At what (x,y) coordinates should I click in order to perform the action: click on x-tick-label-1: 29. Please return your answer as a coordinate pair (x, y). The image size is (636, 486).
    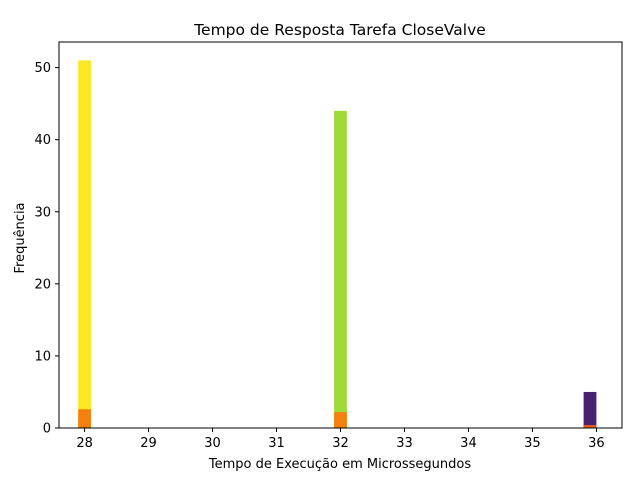
    Looking at the image, I should click on (148, 443).